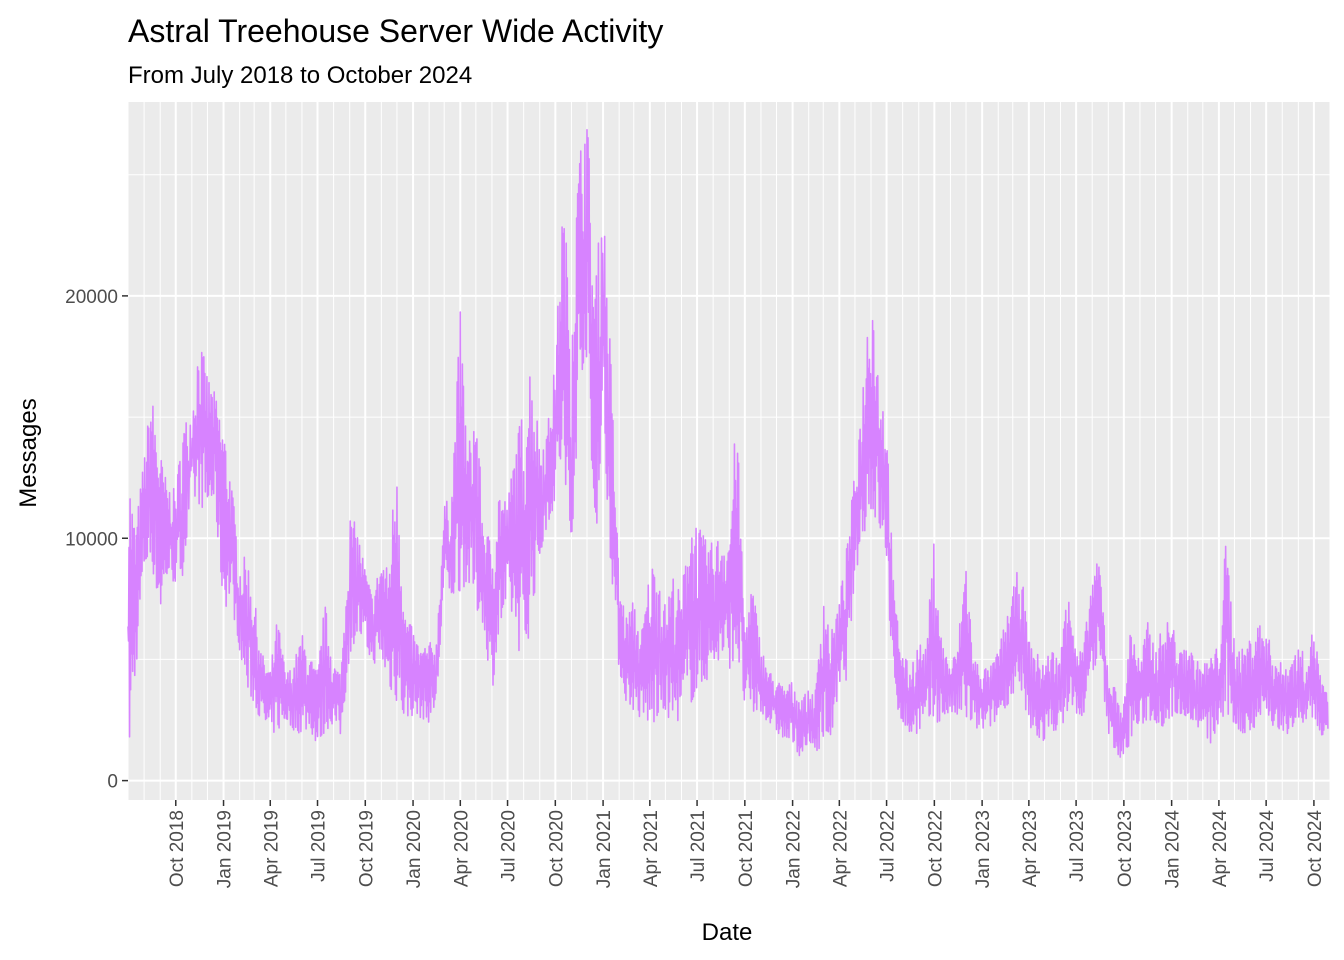  What do you see at coordinates (888, 846) in the screenshot?
I see `x-tick-label: Jul 2022` at bounding box center [888, 846].